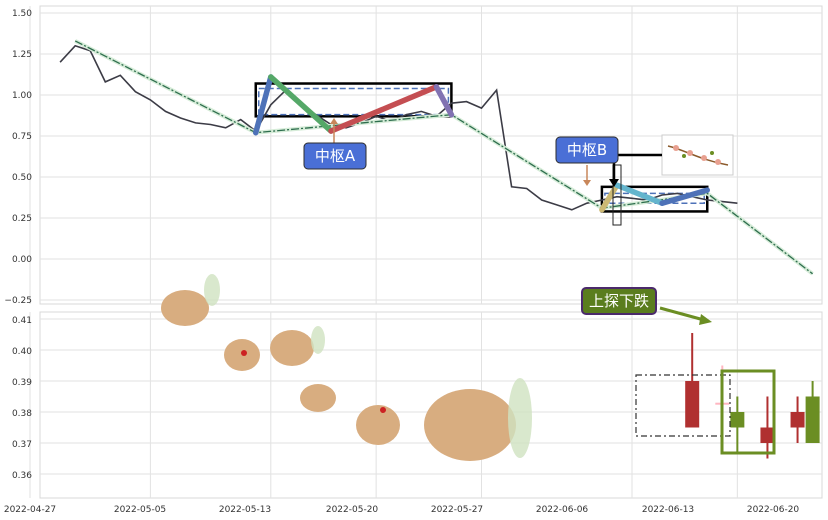 Image resolution: width=828 pixels, height=520 pixels. What do you see at coordinates (30, 510) in the screenshot?
I see `x-tick-label: 2022-04-27` at bounding box center [30, 510].